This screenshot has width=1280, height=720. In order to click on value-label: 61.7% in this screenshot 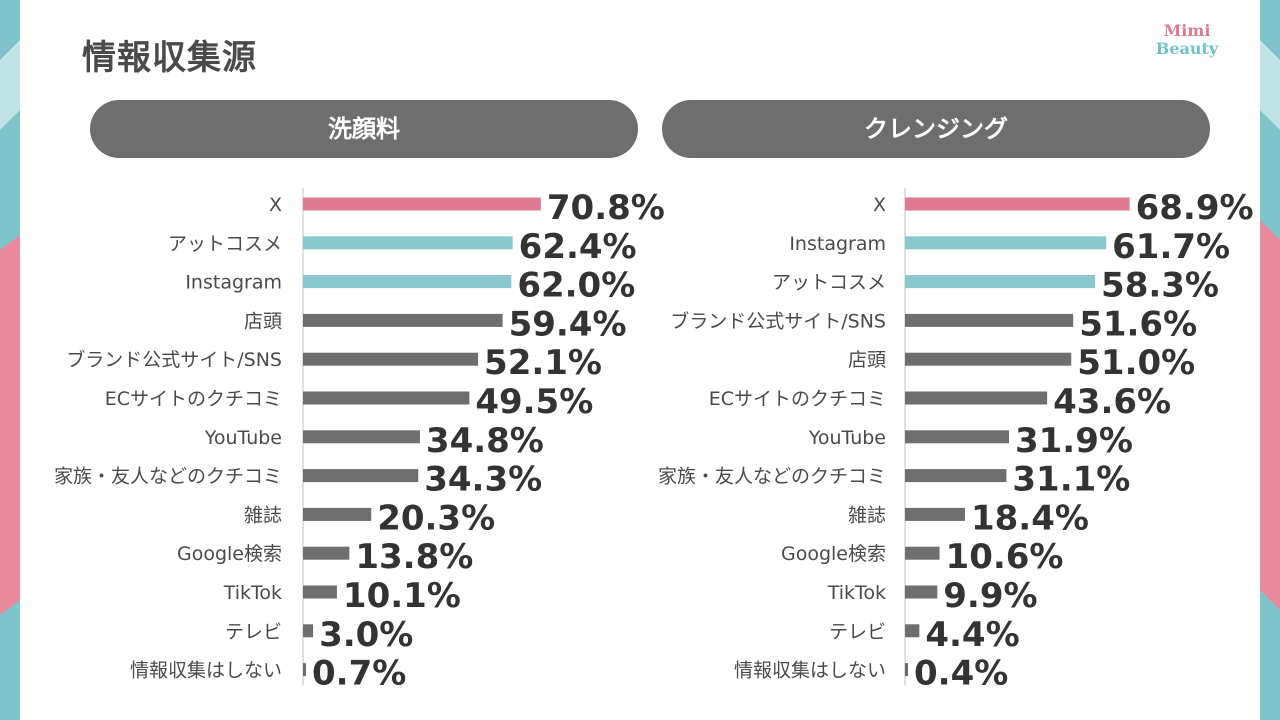, I will do `click(1171, 247)`.